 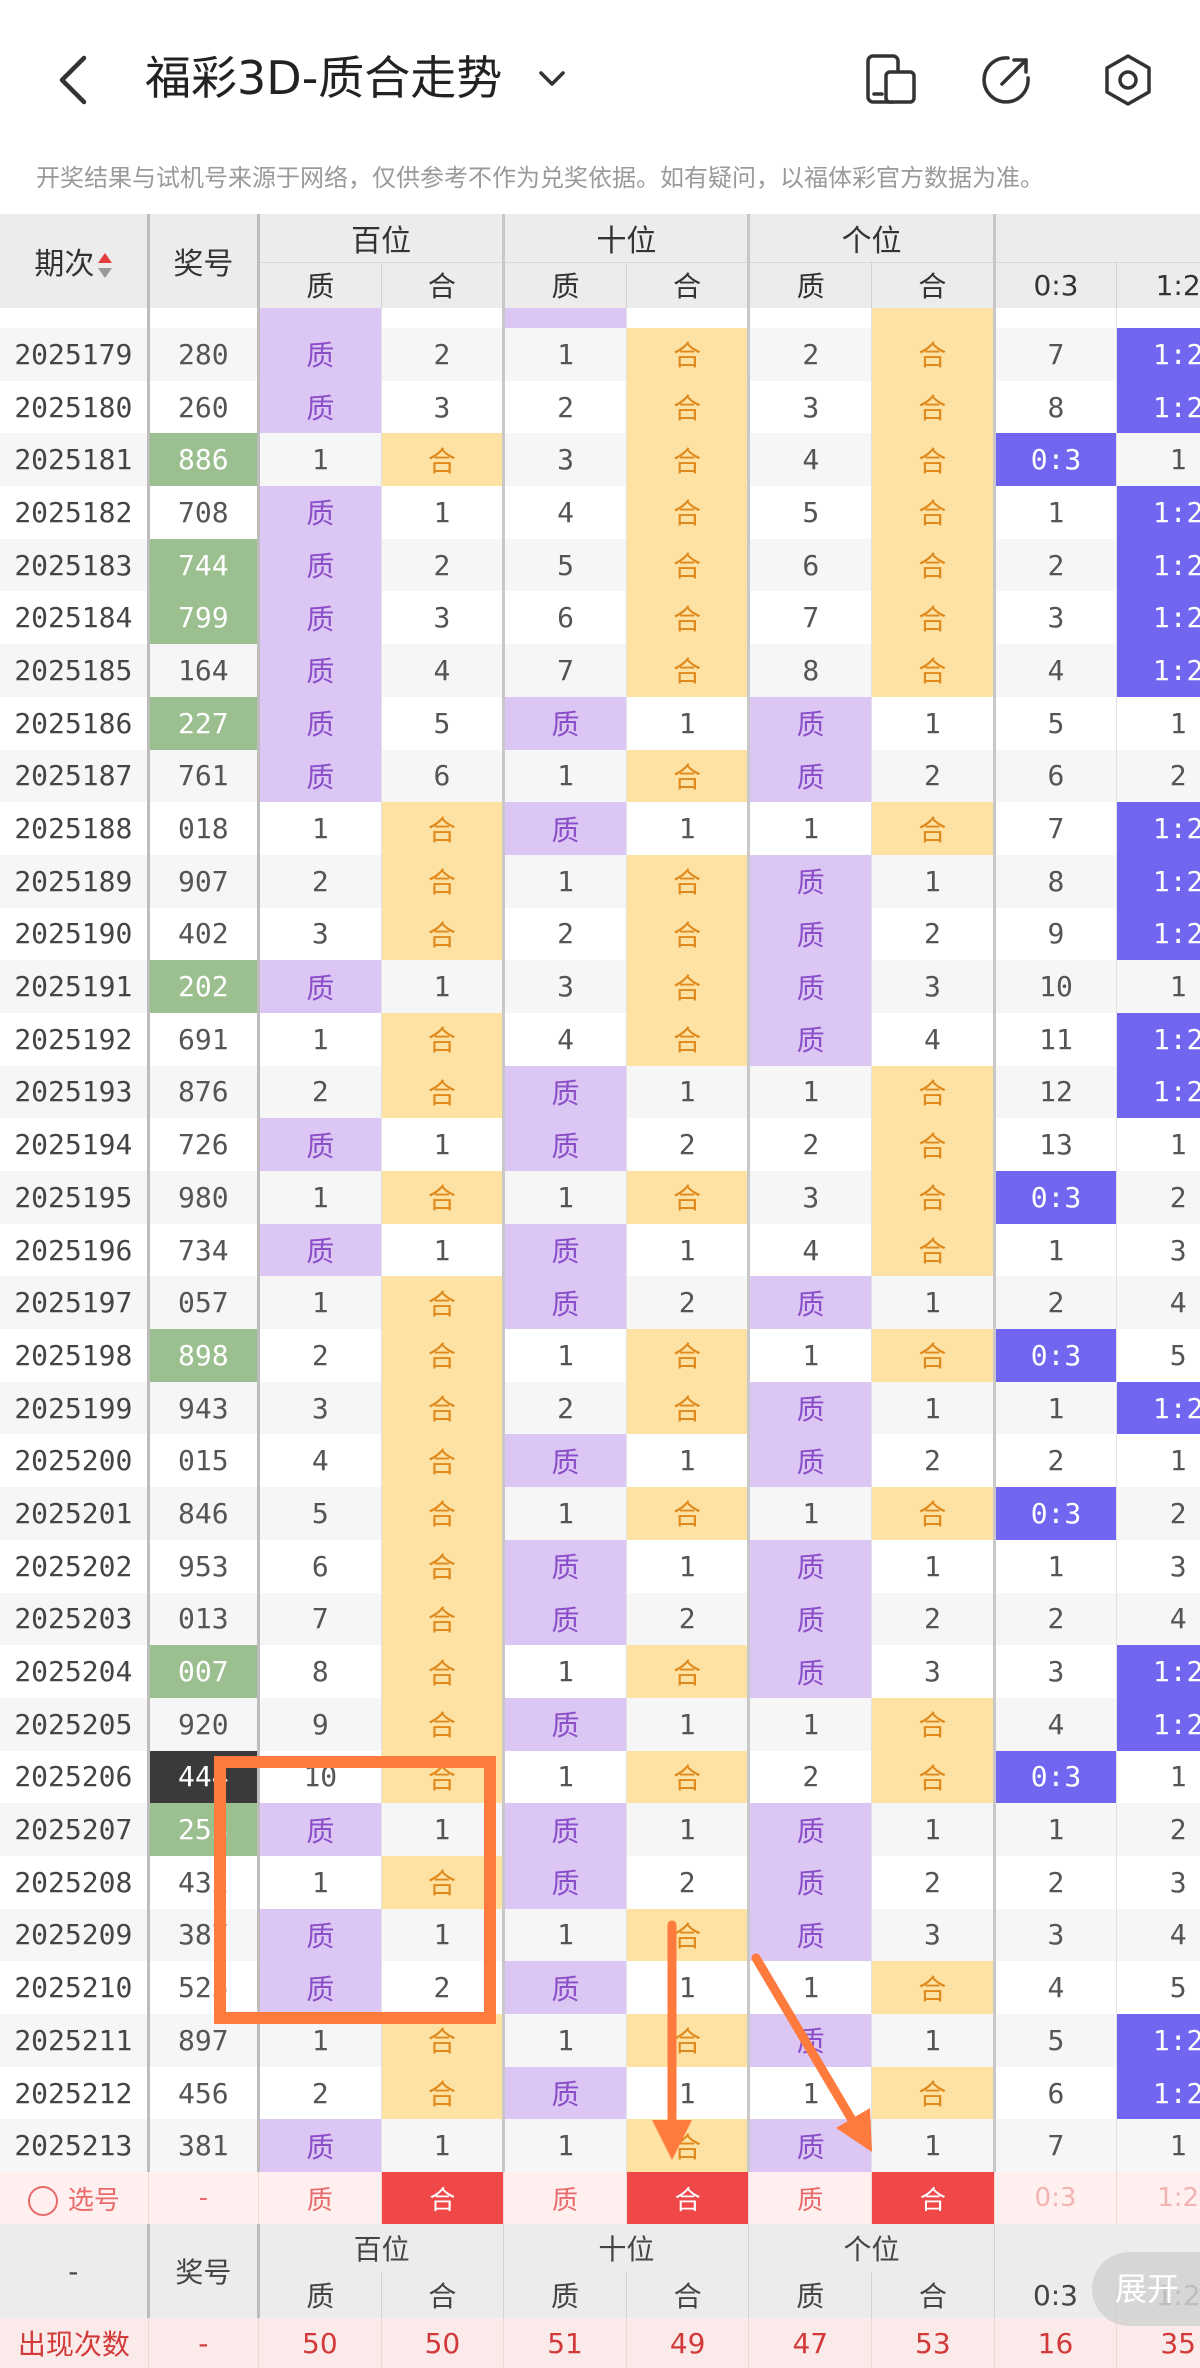 I want to click on table-row: 2025201 846 5 合 1 合 1 合 0:3 2, so click(x=600, y=1513).